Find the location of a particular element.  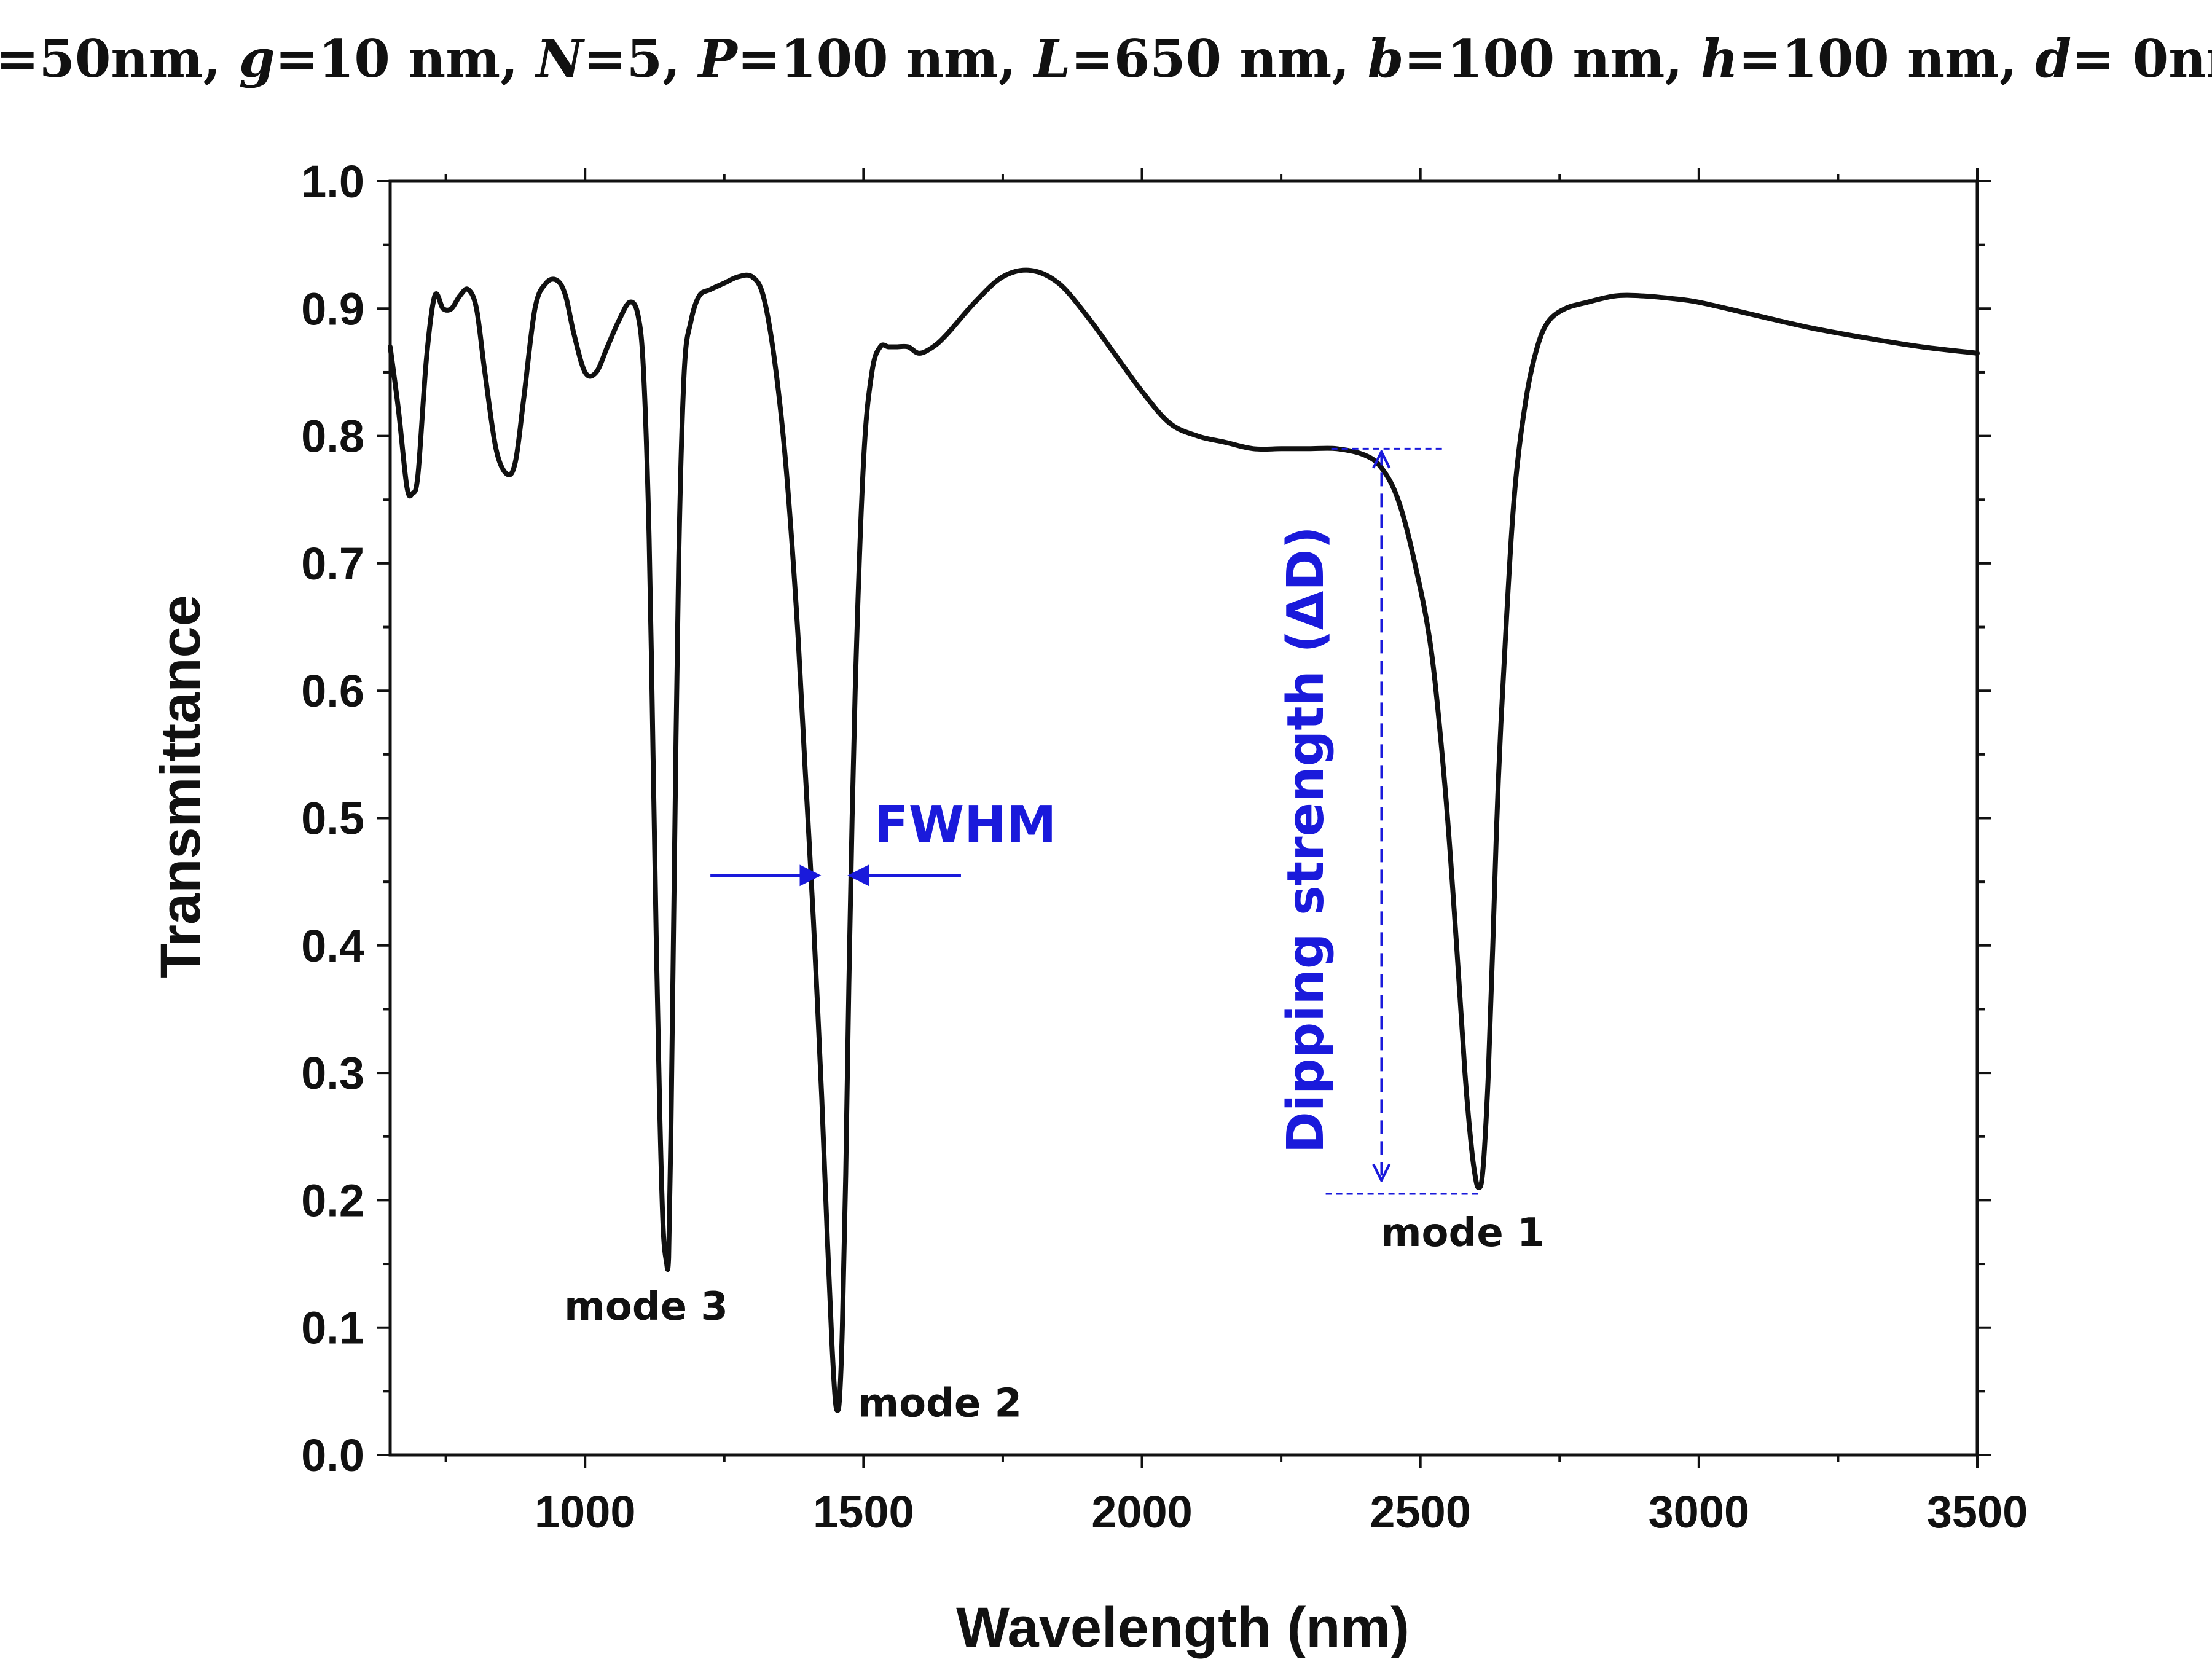

header-part-7: =100 nm, is located at coordinates (885, 58).